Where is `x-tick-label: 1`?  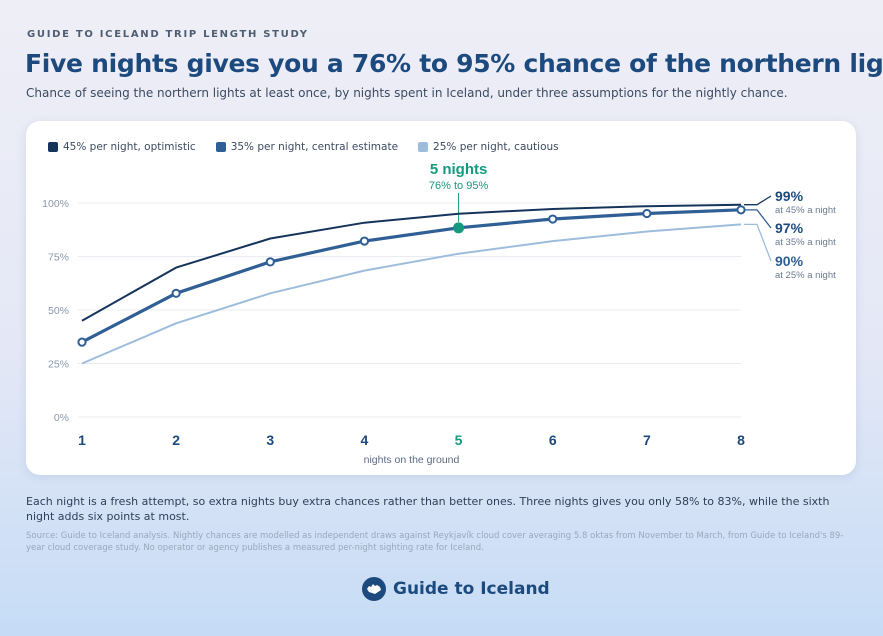
x-tick-label: 1 is located at coordinates (82, 440).